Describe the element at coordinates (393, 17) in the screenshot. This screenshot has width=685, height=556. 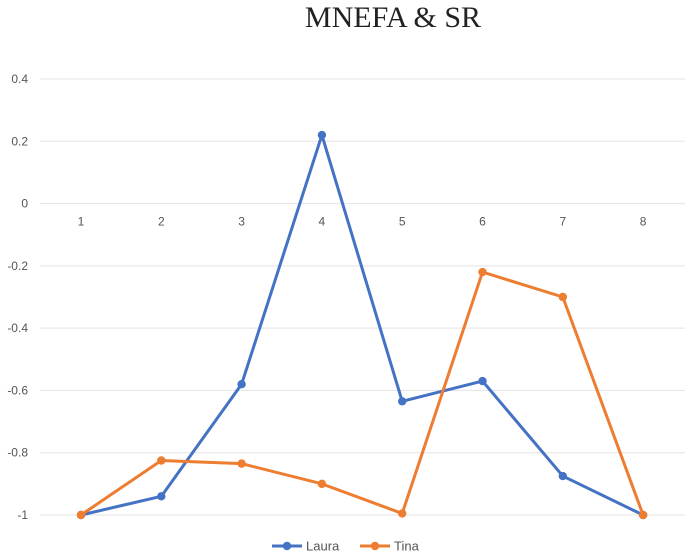
I see `chart-title: MNEFA & SR` at that location.